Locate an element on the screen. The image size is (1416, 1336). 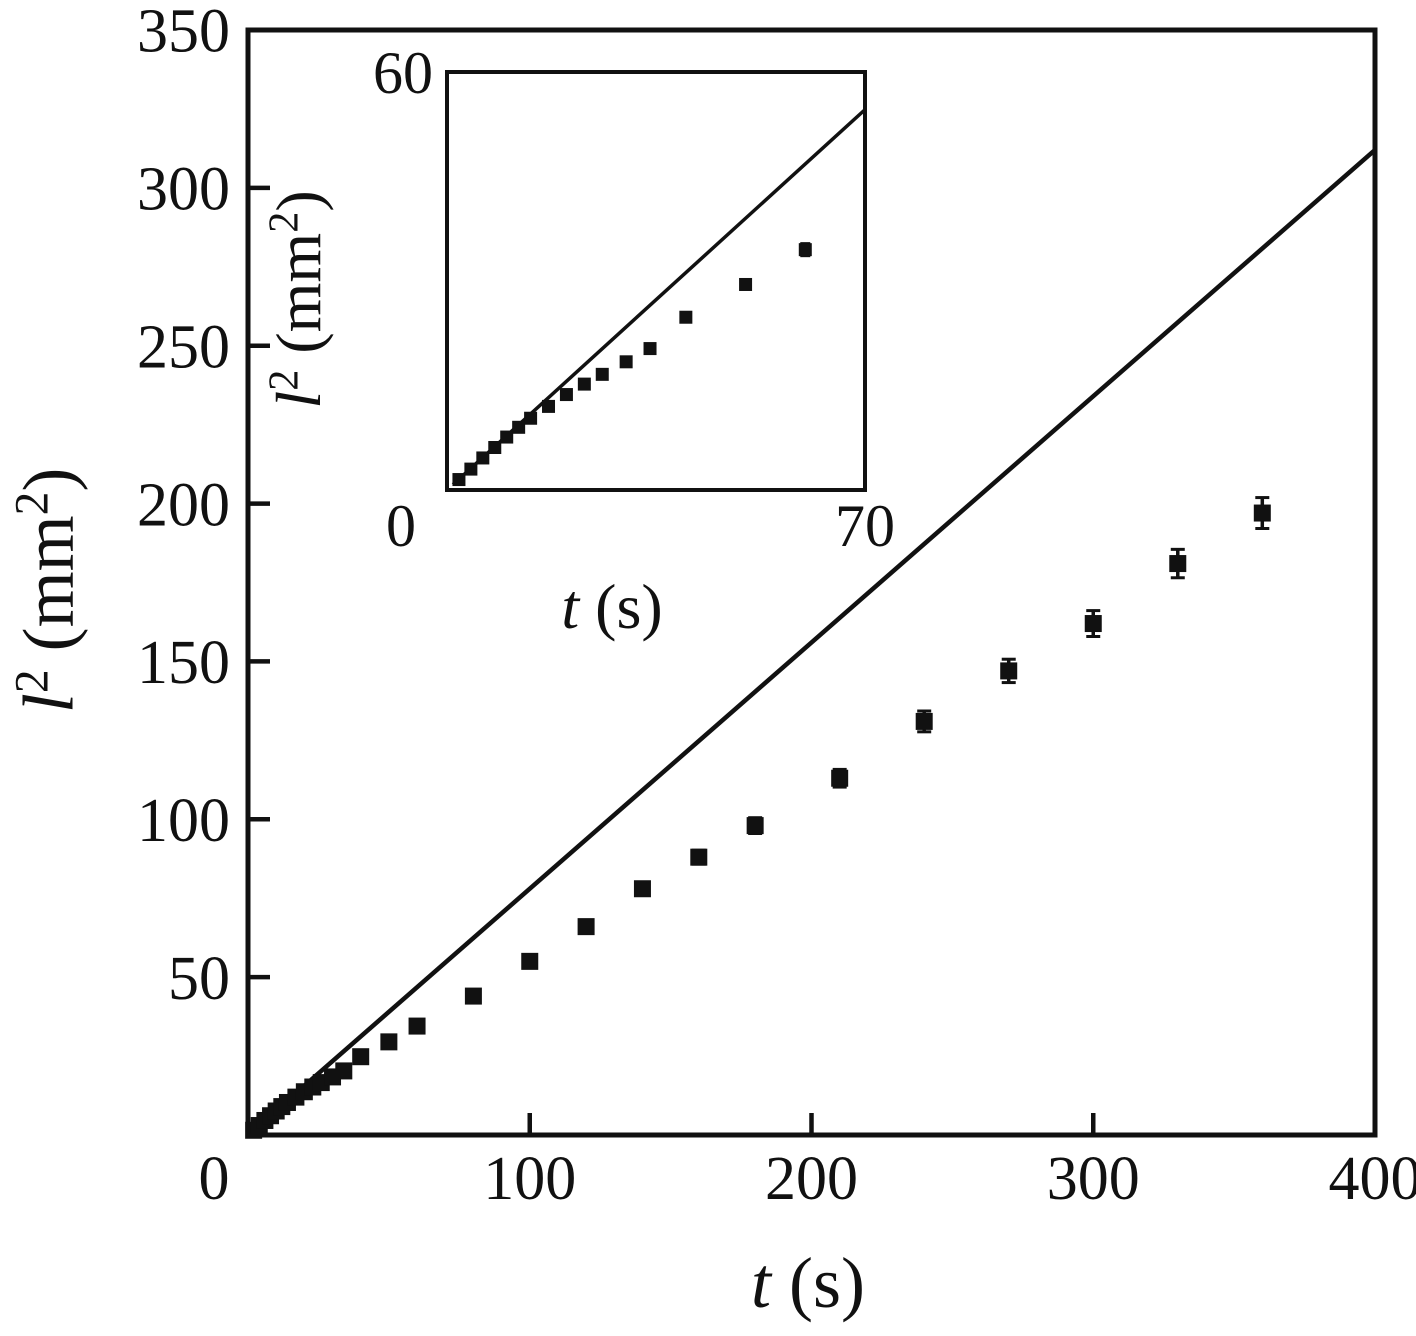
main-y-tick-label: 250 is located at coordinates (183, 347).